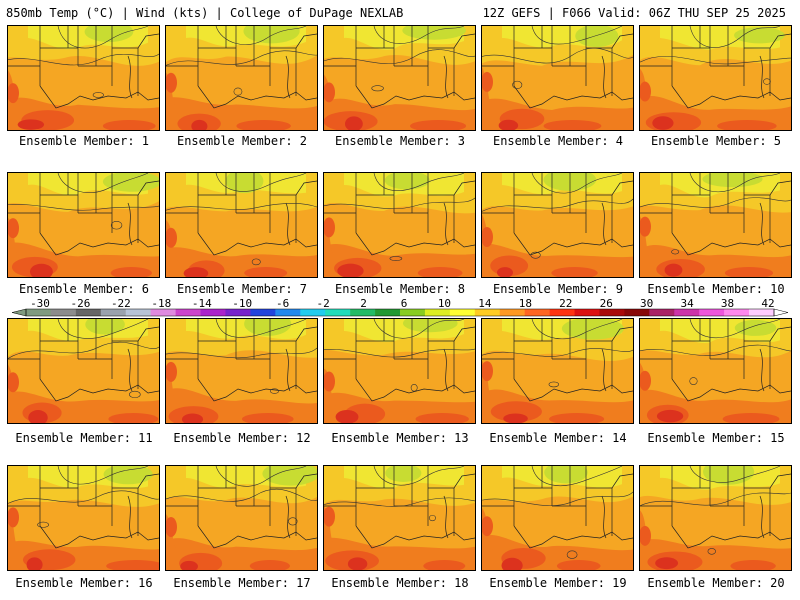 Image resolution: width=800 pixels, height=600 pixels. What do you see at coordinates (400, 583) in the screenshot?
I see `ensemble-member-label: Ensemble Member: 18` at bounding box center [400, 583].